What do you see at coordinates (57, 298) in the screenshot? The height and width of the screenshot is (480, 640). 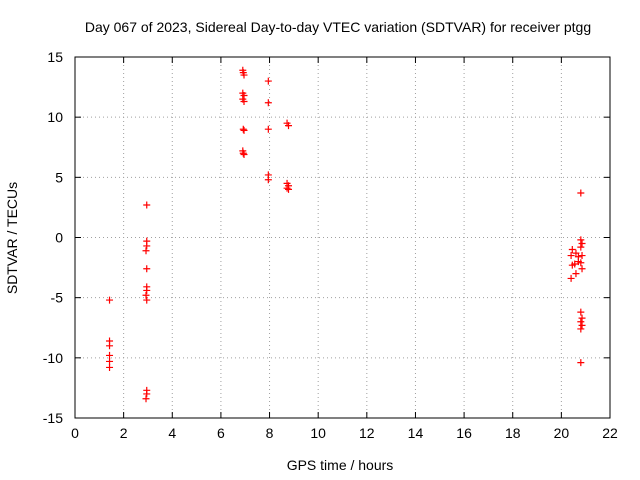 I see `y-tick-label: -5` at bounding box center [57, 298].